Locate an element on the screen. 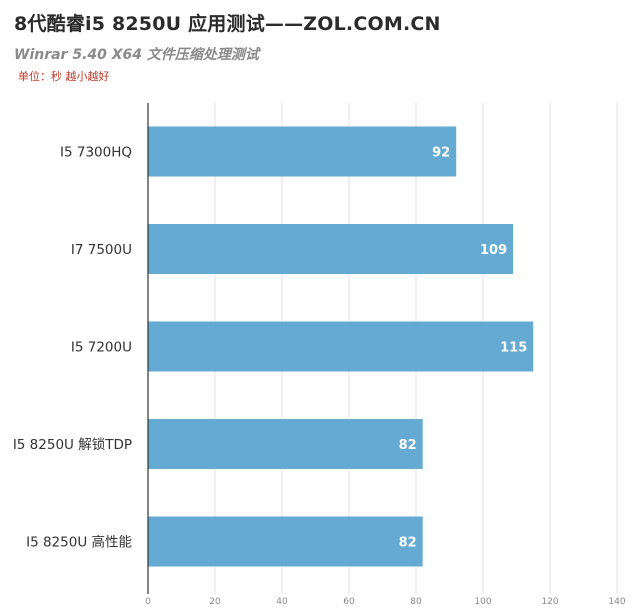  x-tick-label: 80 is located at coordinates (416, 602).